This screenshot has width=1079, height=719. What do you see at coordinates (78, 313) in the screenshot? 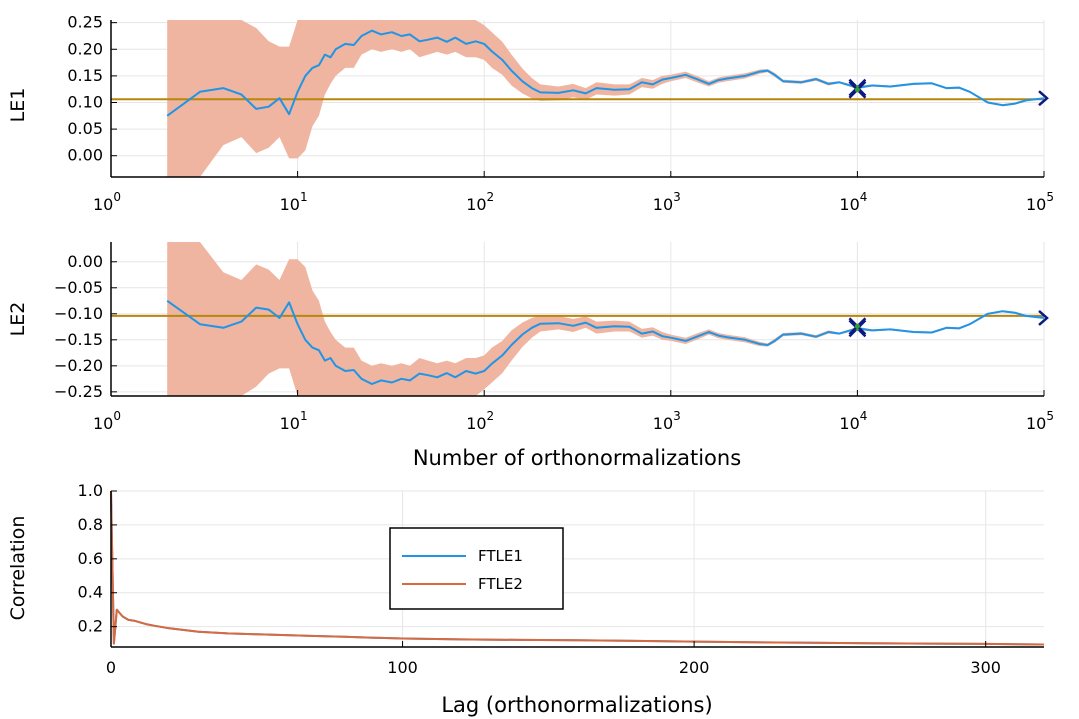
I see `y-tick-label: −0.10` at bounding box center [78, 313].